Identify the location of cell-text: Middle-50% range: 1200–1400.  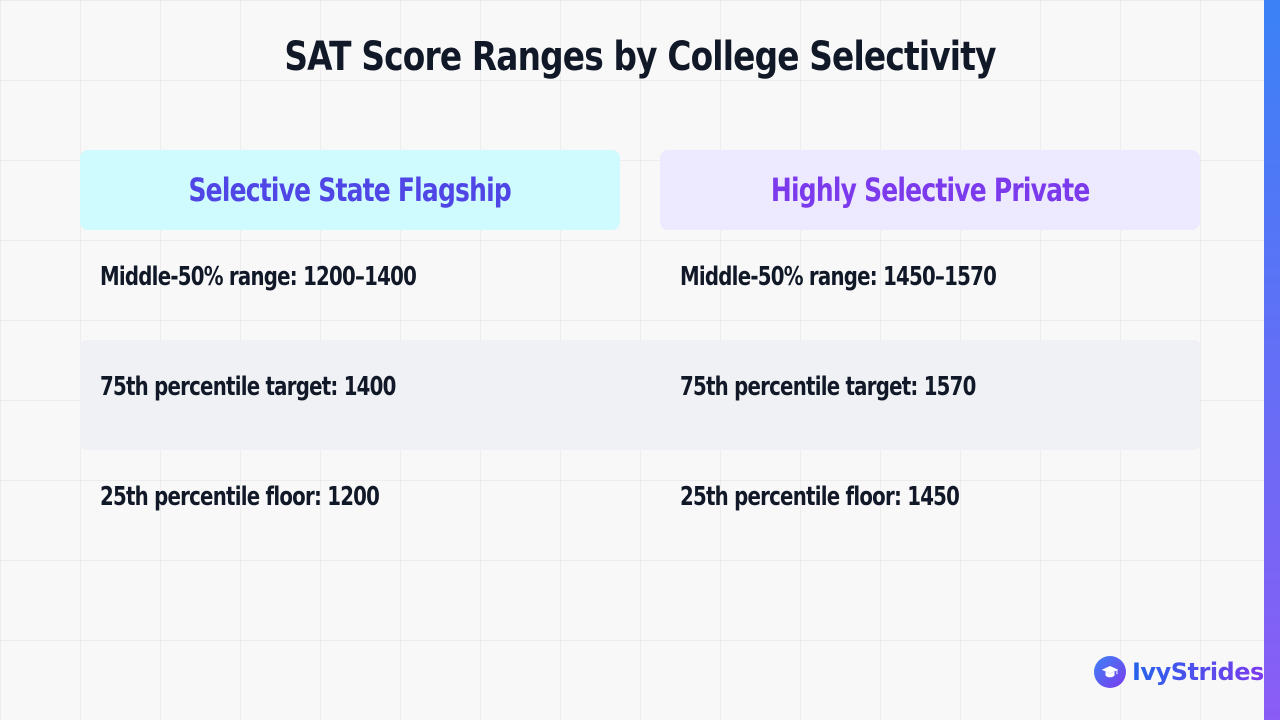
(258, 277).